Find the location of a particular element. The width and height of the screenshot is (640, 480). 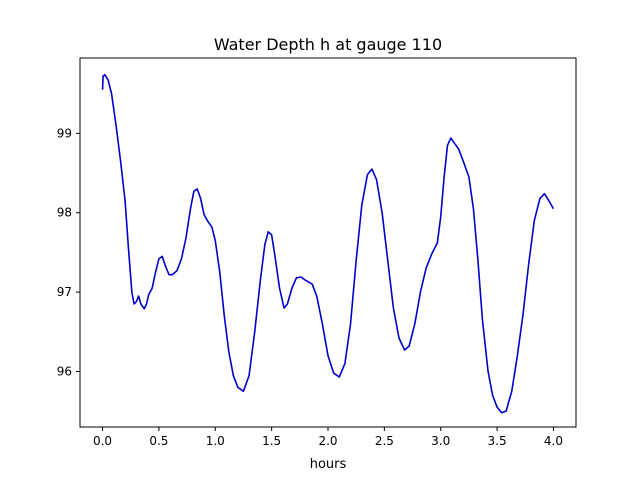

x-tick-label: 2.0 is located at coordinates (327, 441).